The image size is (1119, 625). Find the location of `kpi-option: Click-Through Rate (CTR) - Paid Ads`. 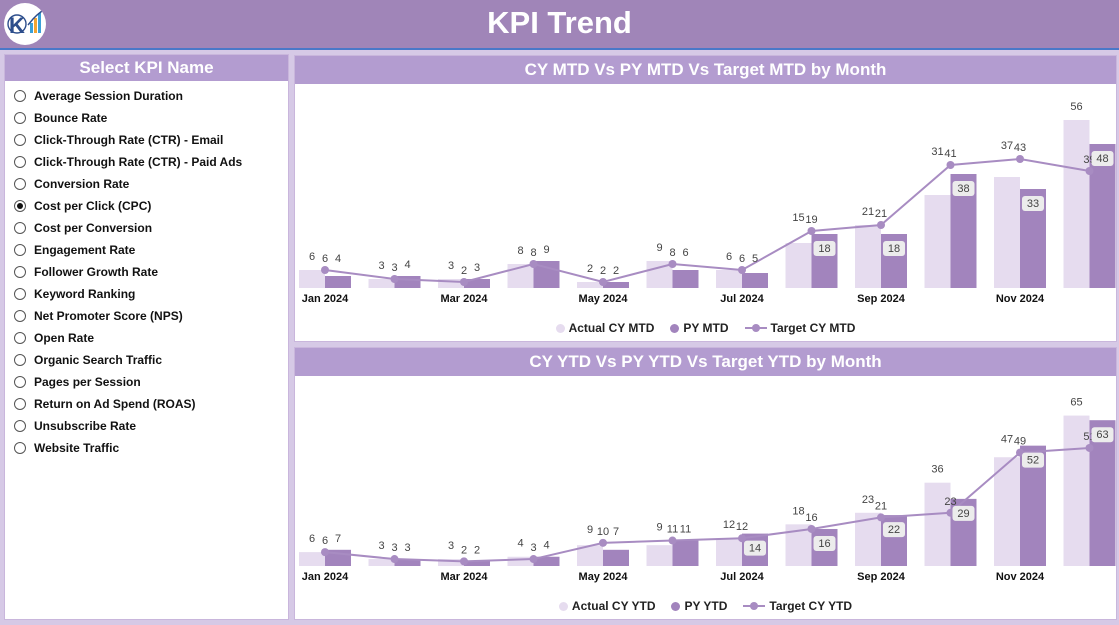

kpi-option: Click-Through Rate (CTR) - Paid Ads is located at coordinates (146, 162).